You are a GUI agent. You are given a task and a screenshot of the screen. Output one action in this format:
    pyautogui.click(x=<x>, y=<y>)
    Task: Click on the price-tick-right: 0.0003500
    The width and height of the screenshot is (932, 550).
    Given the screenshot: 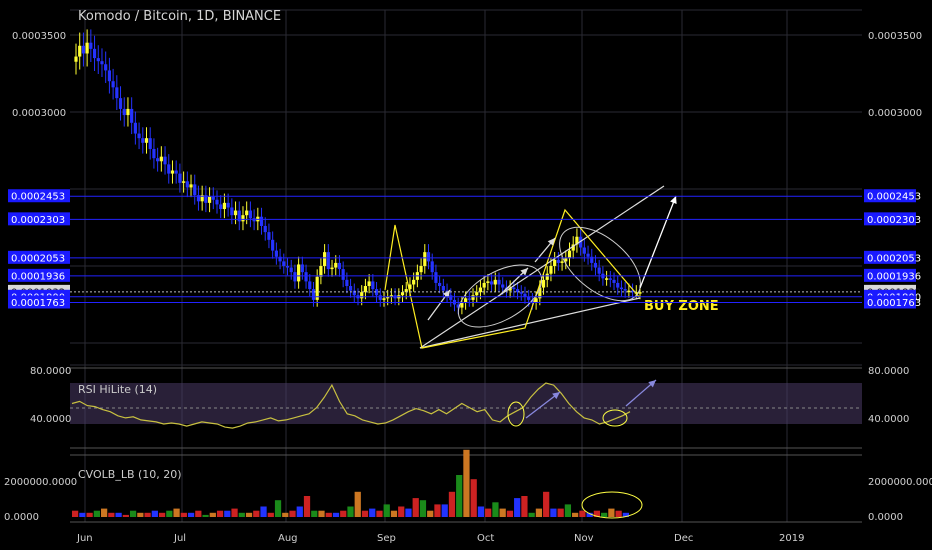 What is the action you would take?
    pyautogui.click(x=895, y=36)
    